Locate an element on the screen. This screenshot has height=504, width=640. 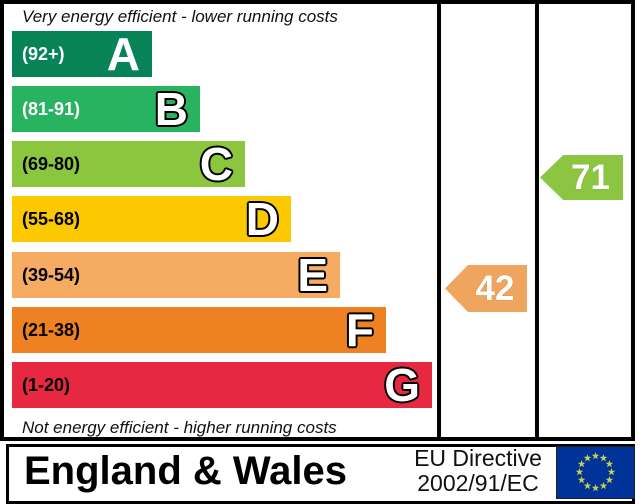
region-label: England & Wales is located at coordinates (186, 471).